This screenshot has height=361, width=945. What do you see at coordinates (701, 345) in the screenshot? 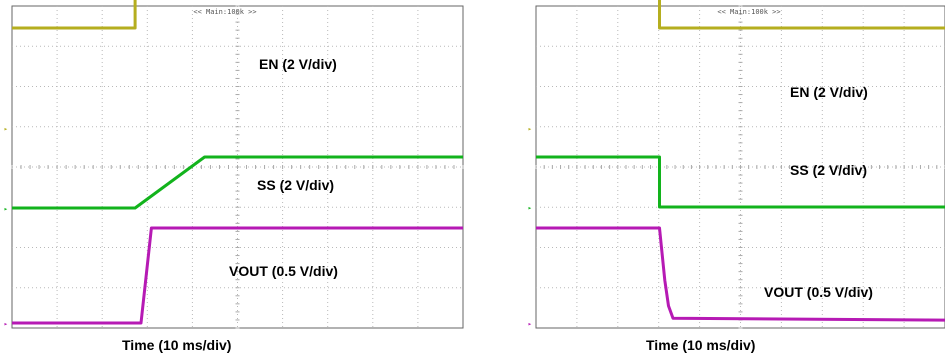
I see `x-axis-label-shutdown: Time (10 ms/div)` at bounding box center [701, 345].